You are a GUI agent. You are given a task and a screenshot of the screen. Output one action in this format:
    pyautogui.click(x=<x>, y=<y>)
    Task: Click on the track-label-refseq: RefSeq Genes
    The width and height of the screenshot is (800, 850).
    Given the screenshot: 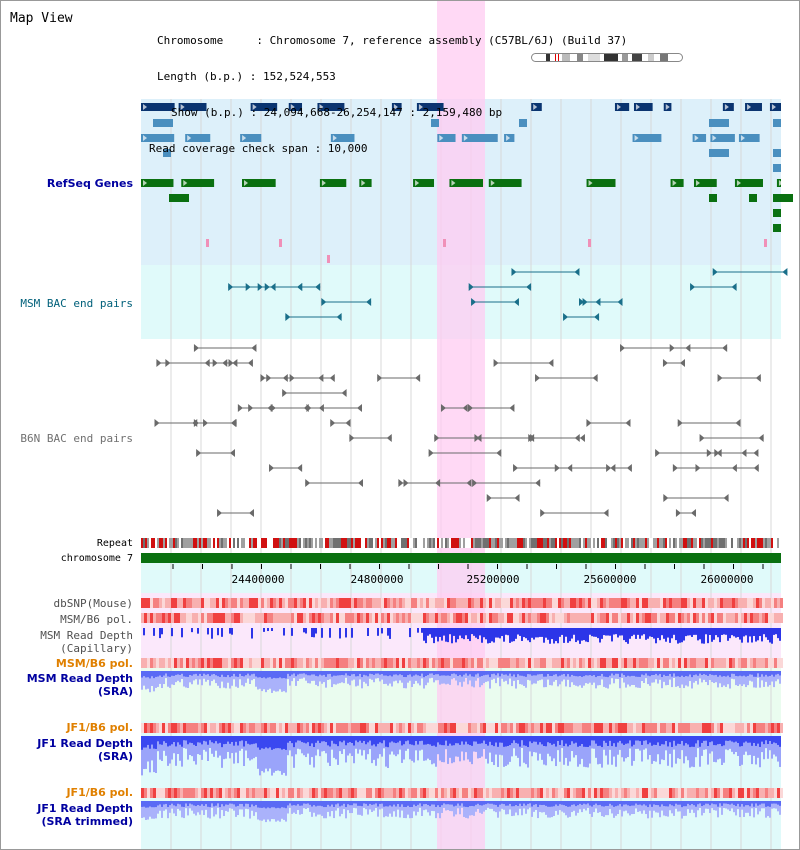 What is the action you would take?
    pyautogui.click(x=89, y=183)
    